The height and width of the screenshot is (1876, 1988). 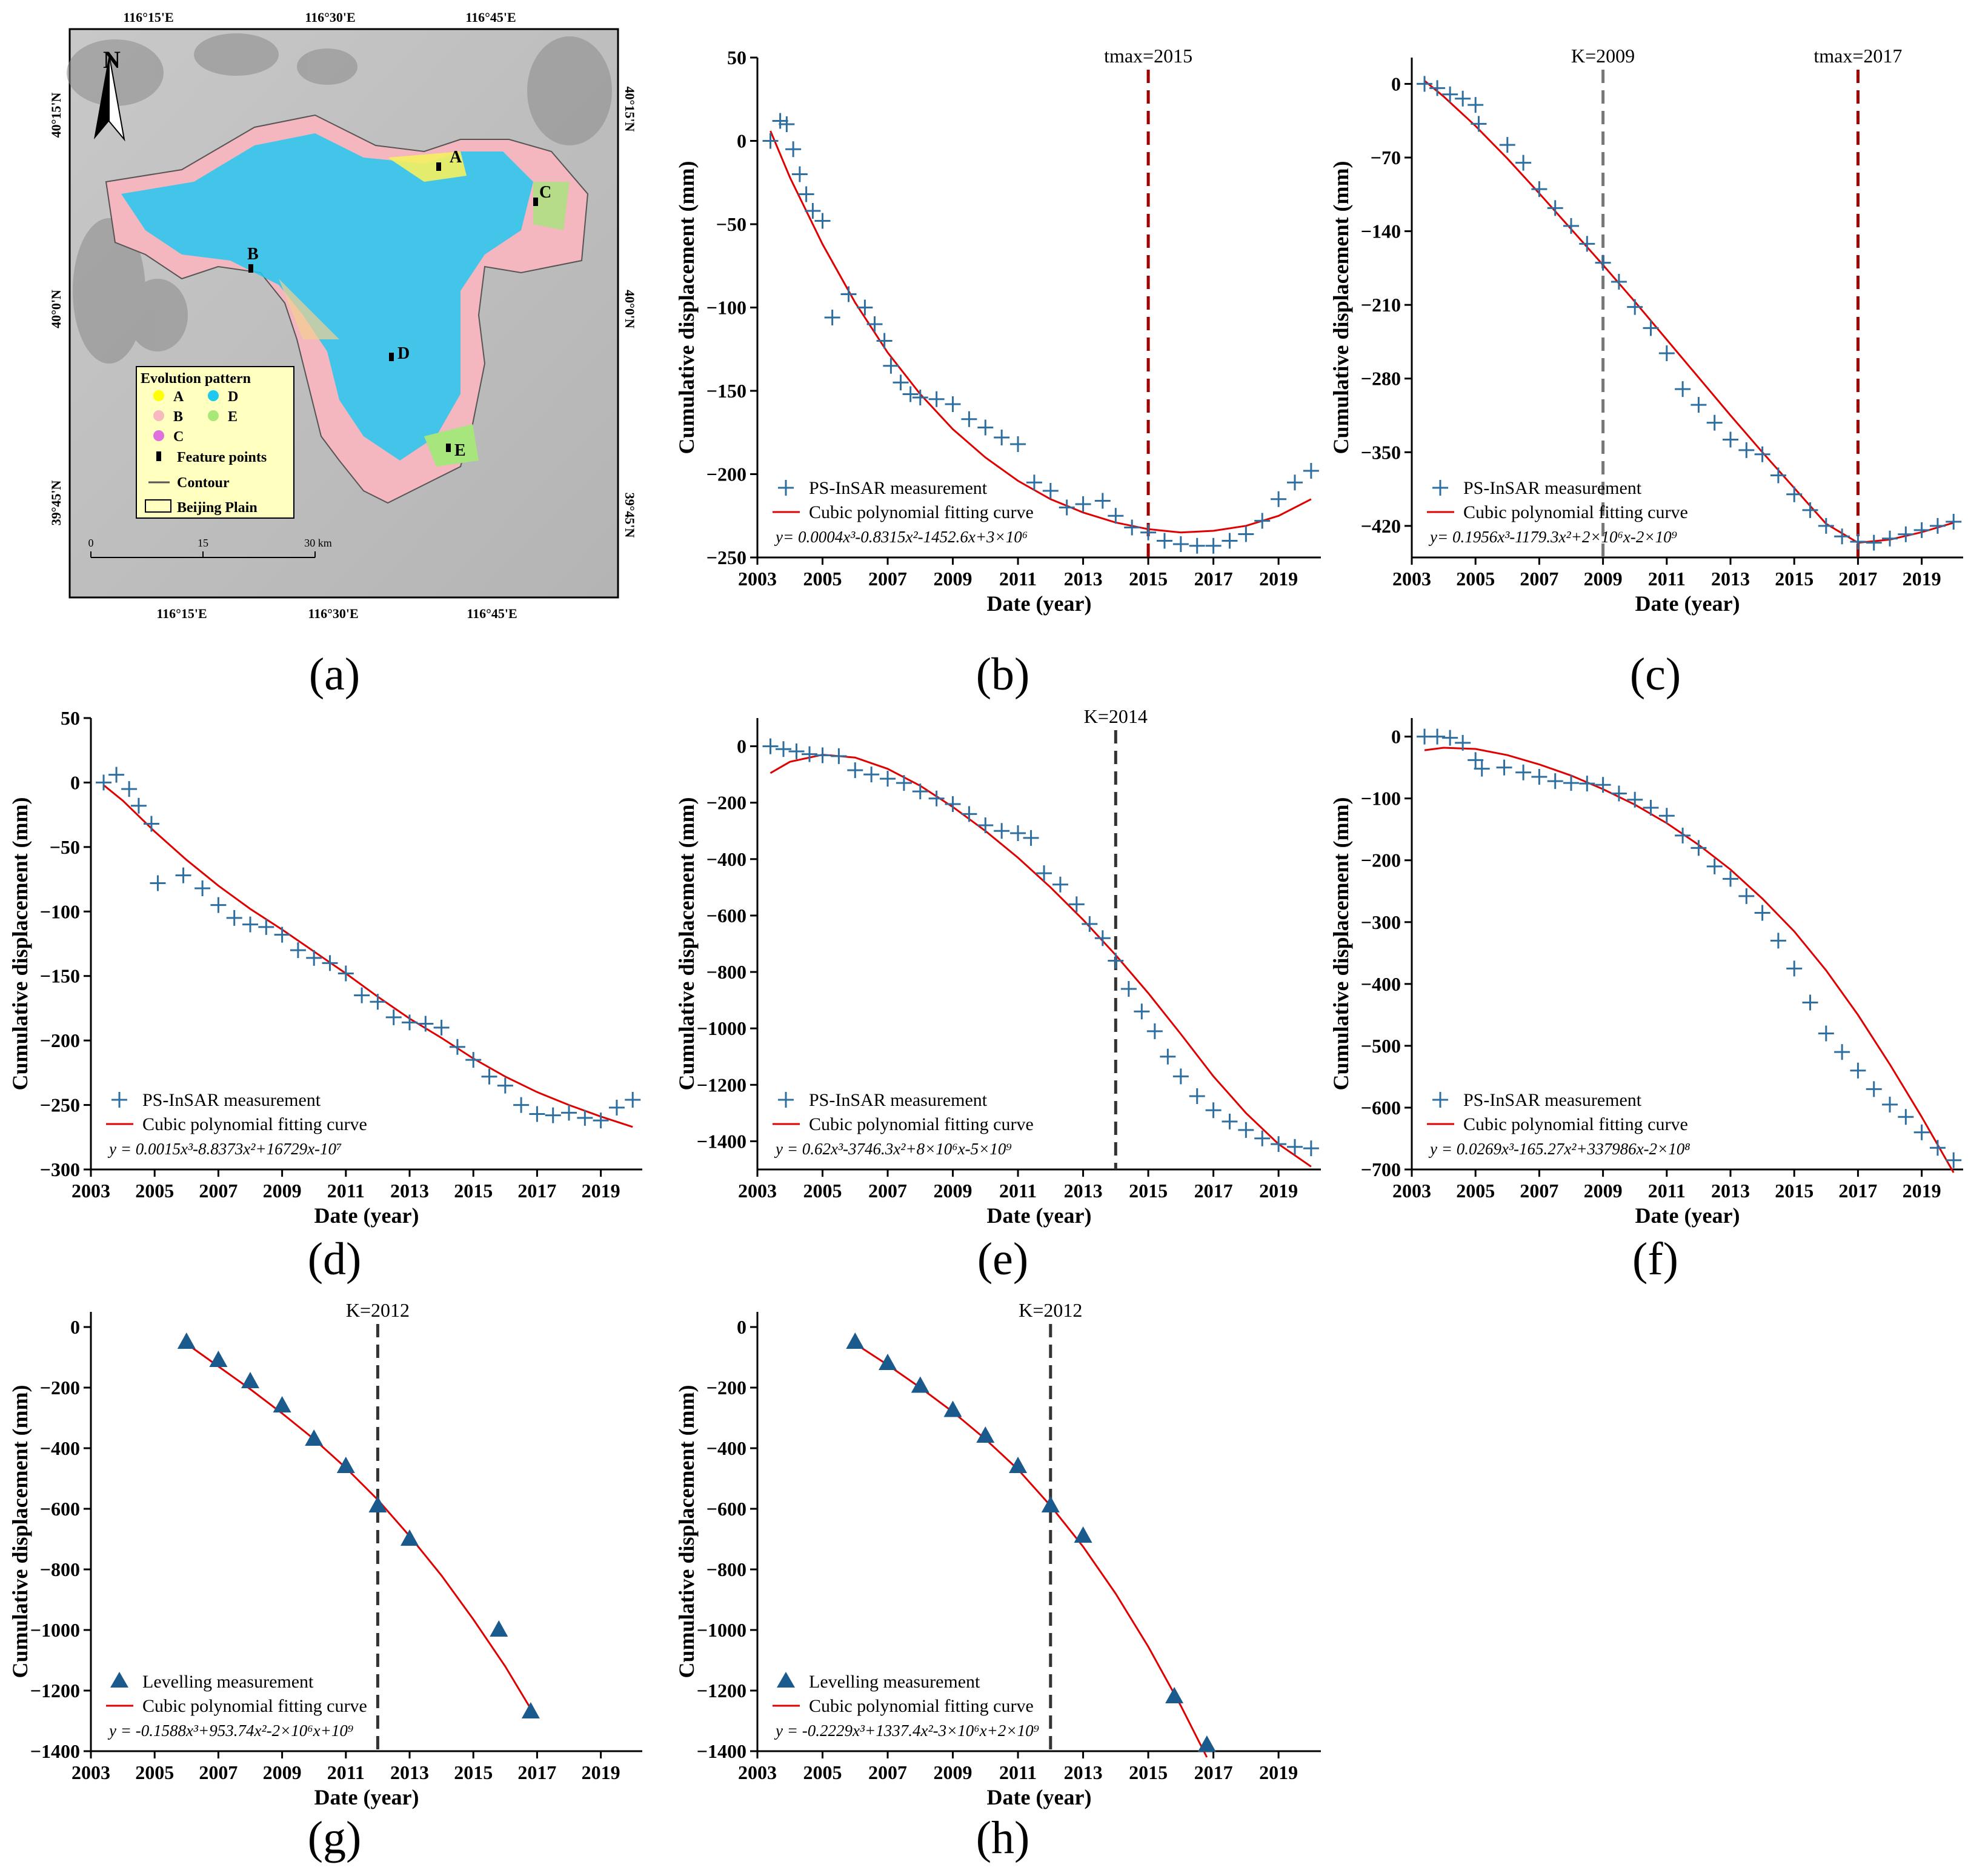 What do you see at coordinates (736, 57) in the screenshot?
I see `y-tick-label: 50` at bounding box center [736, 57].